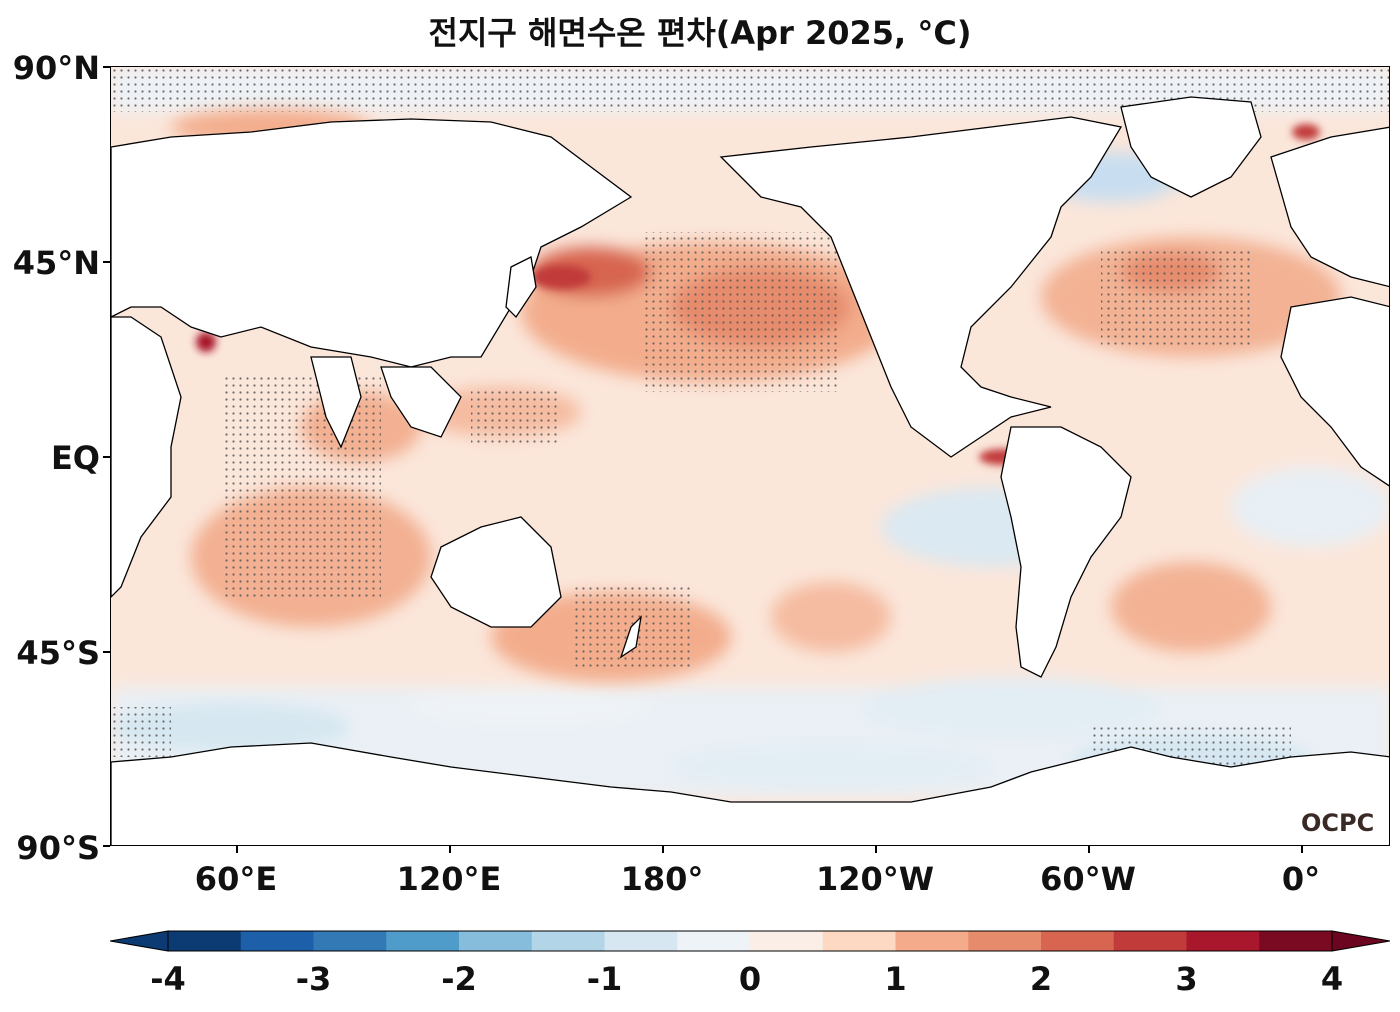 The image size is (1400, 1012). I want to click on africa-landmass, so click(146, 457).